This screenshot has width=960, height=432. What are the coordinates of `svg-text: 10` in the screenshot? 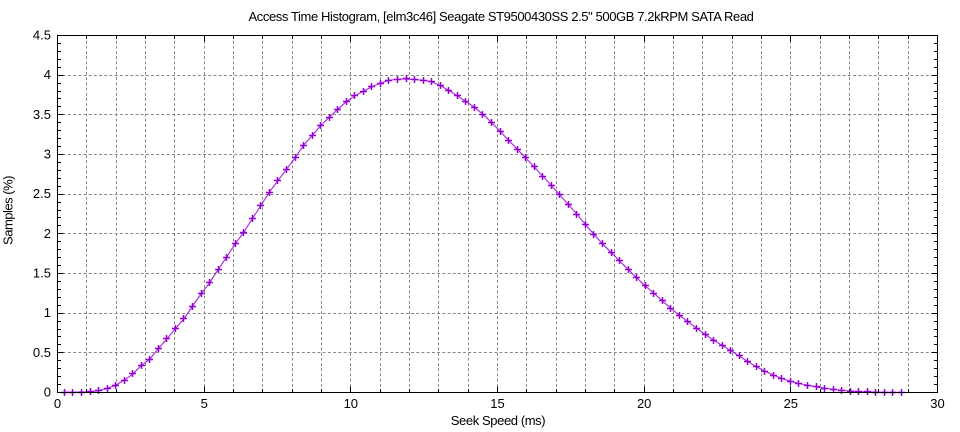 It's located at (351, 403).